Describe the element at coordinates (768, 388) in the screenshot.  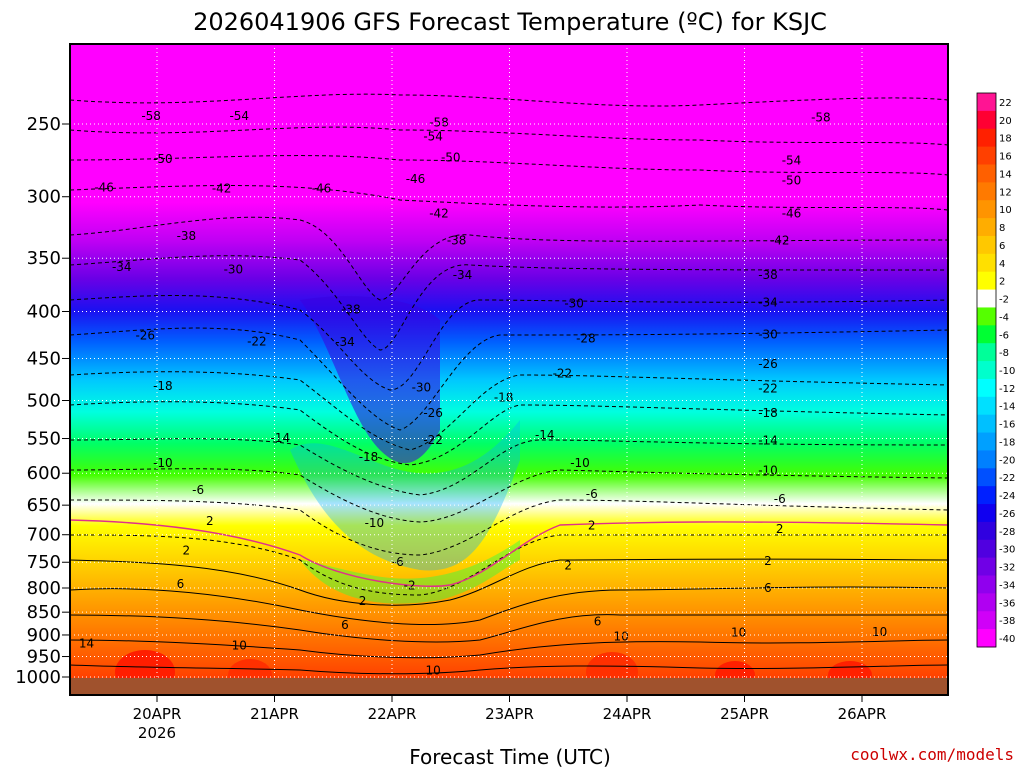
I see `contour-label: -22` at that location.